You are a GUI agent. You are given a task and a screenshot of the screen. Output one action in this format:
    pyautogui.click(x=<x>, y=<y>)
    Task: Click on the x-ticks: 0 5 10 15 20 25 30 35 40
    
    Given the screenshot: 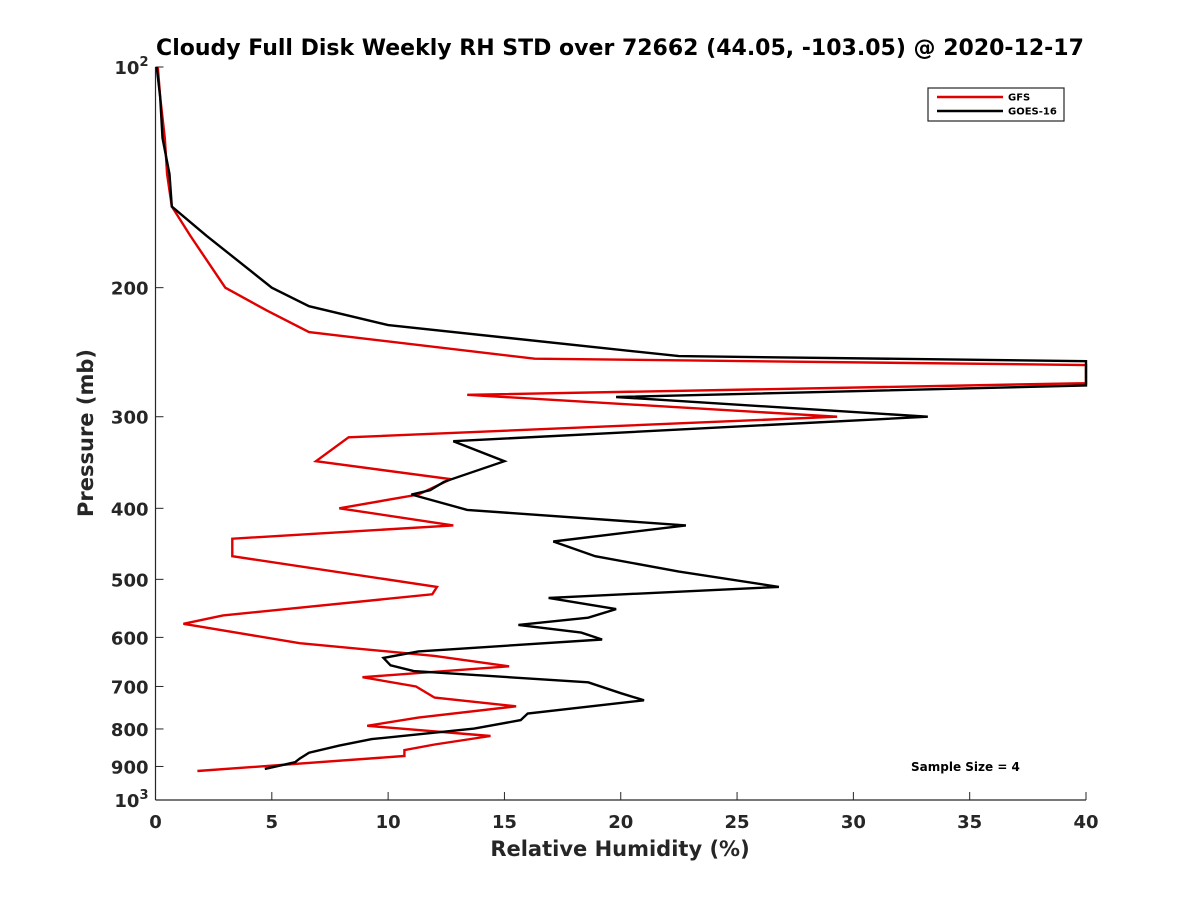 What is the action you would take?
    pyautogui.click(x=624, y=812)
    